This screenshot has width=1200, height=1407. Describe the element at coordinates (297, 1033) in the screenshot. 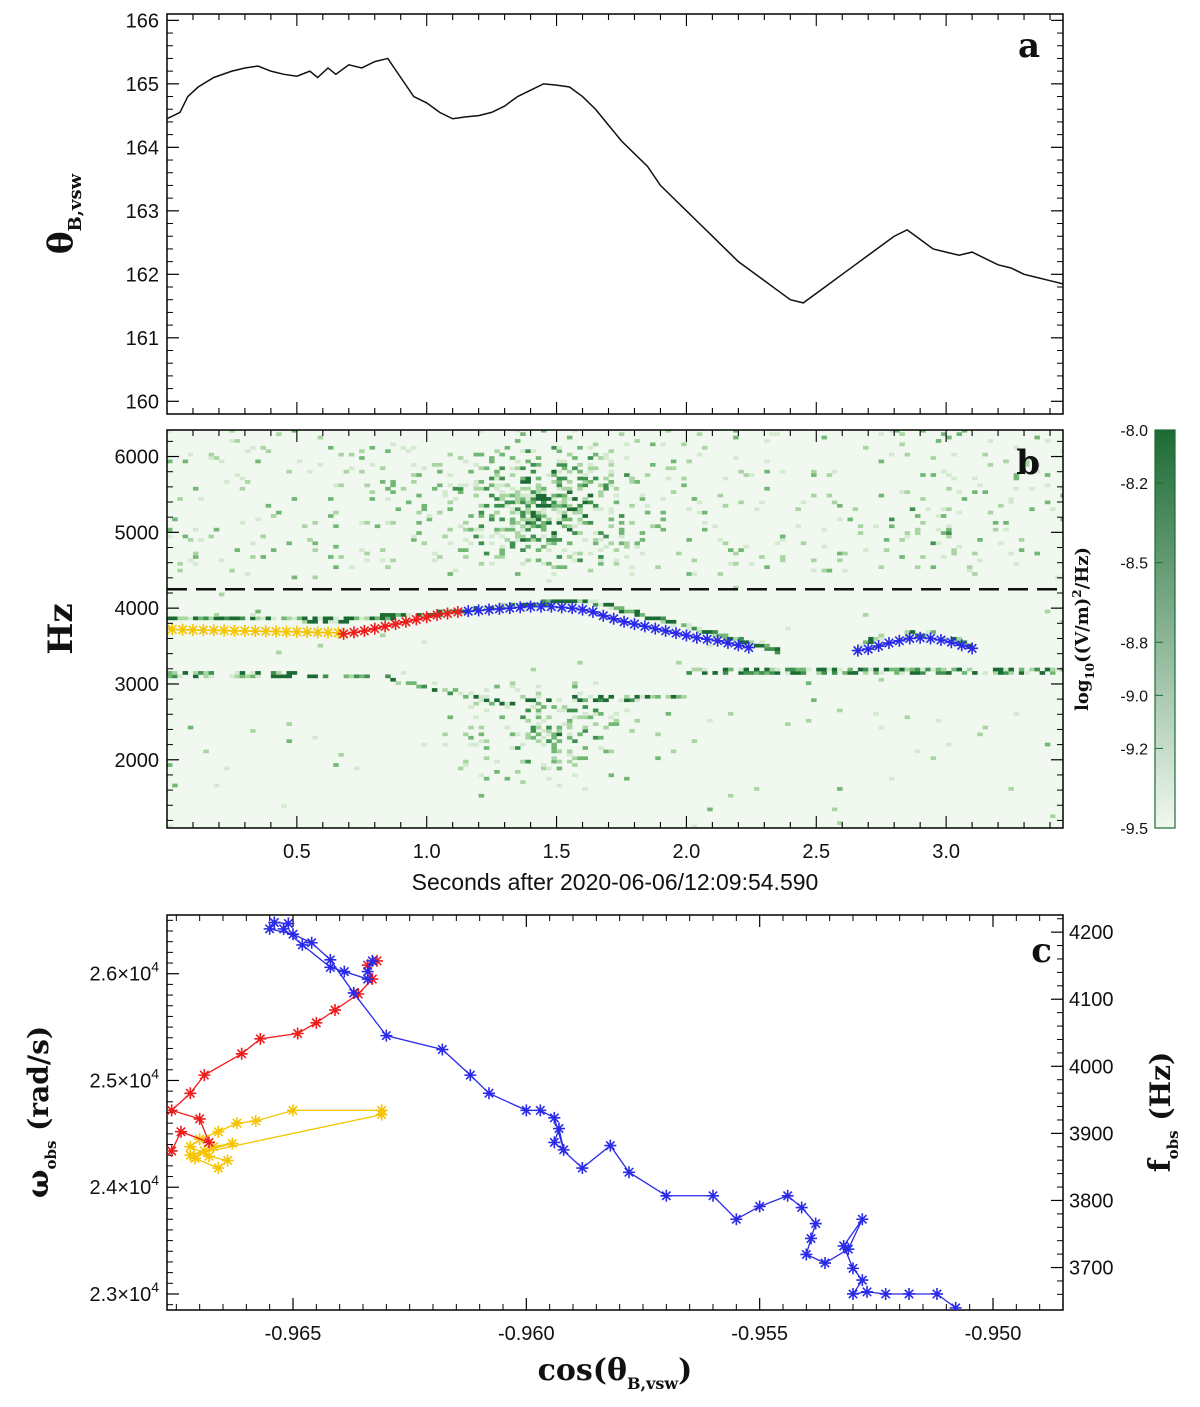

I see `red-point` at that location.